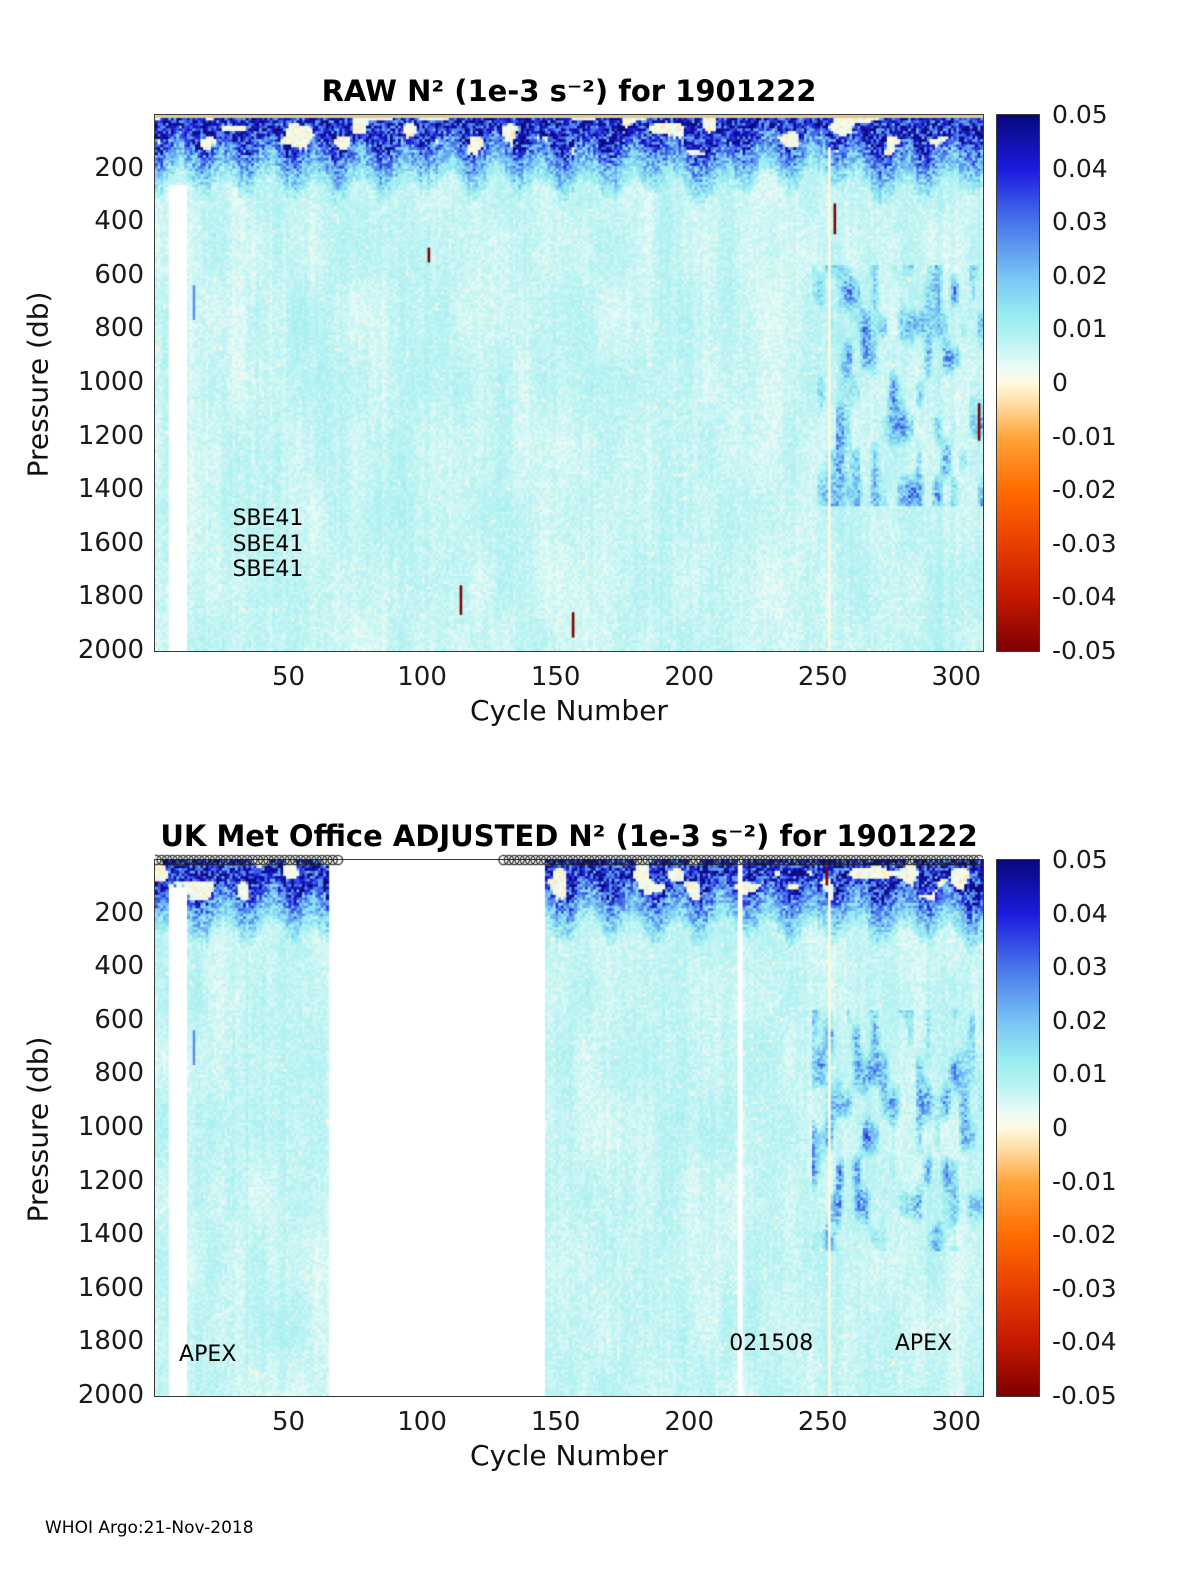  Describe the element at coordinates (569, 1455) in the screenshot. I see `adjusted-x-axis-label: Cycle Number` at that location.